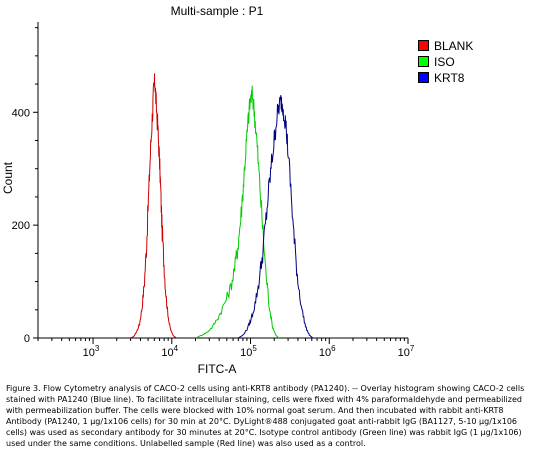  What do you see at coordinates (423, 45) in the screenshot?
I see `legend-swatch-blank` at bounding box center [423, 45].